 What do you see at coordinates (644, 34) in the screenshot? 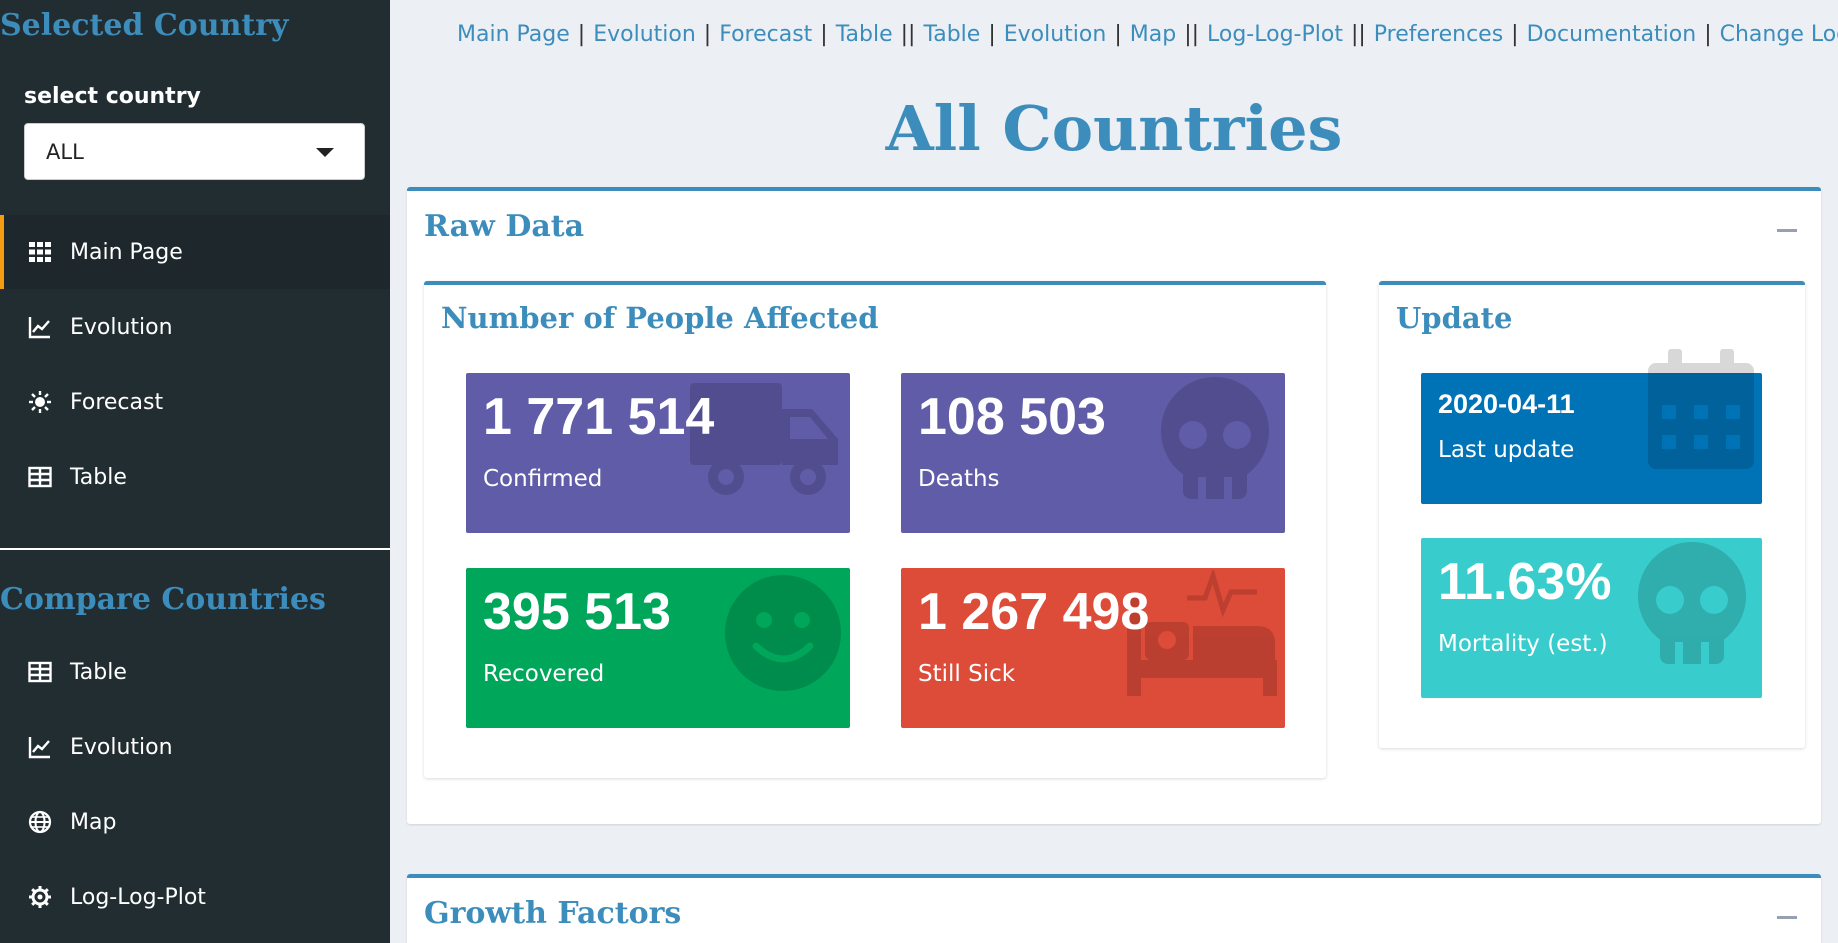
I see `nav-link-evolution: Evolution` at bounding box center [644, 34].